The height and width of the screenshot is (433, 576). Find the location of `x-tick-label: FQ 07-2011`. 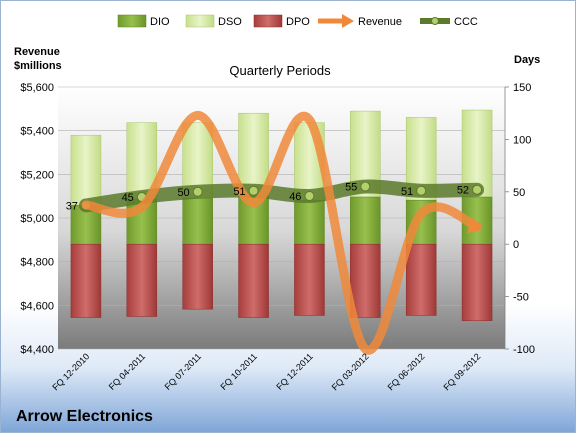

x-tick-label: FQ 07-2011 is located at coordinates (183, 371).